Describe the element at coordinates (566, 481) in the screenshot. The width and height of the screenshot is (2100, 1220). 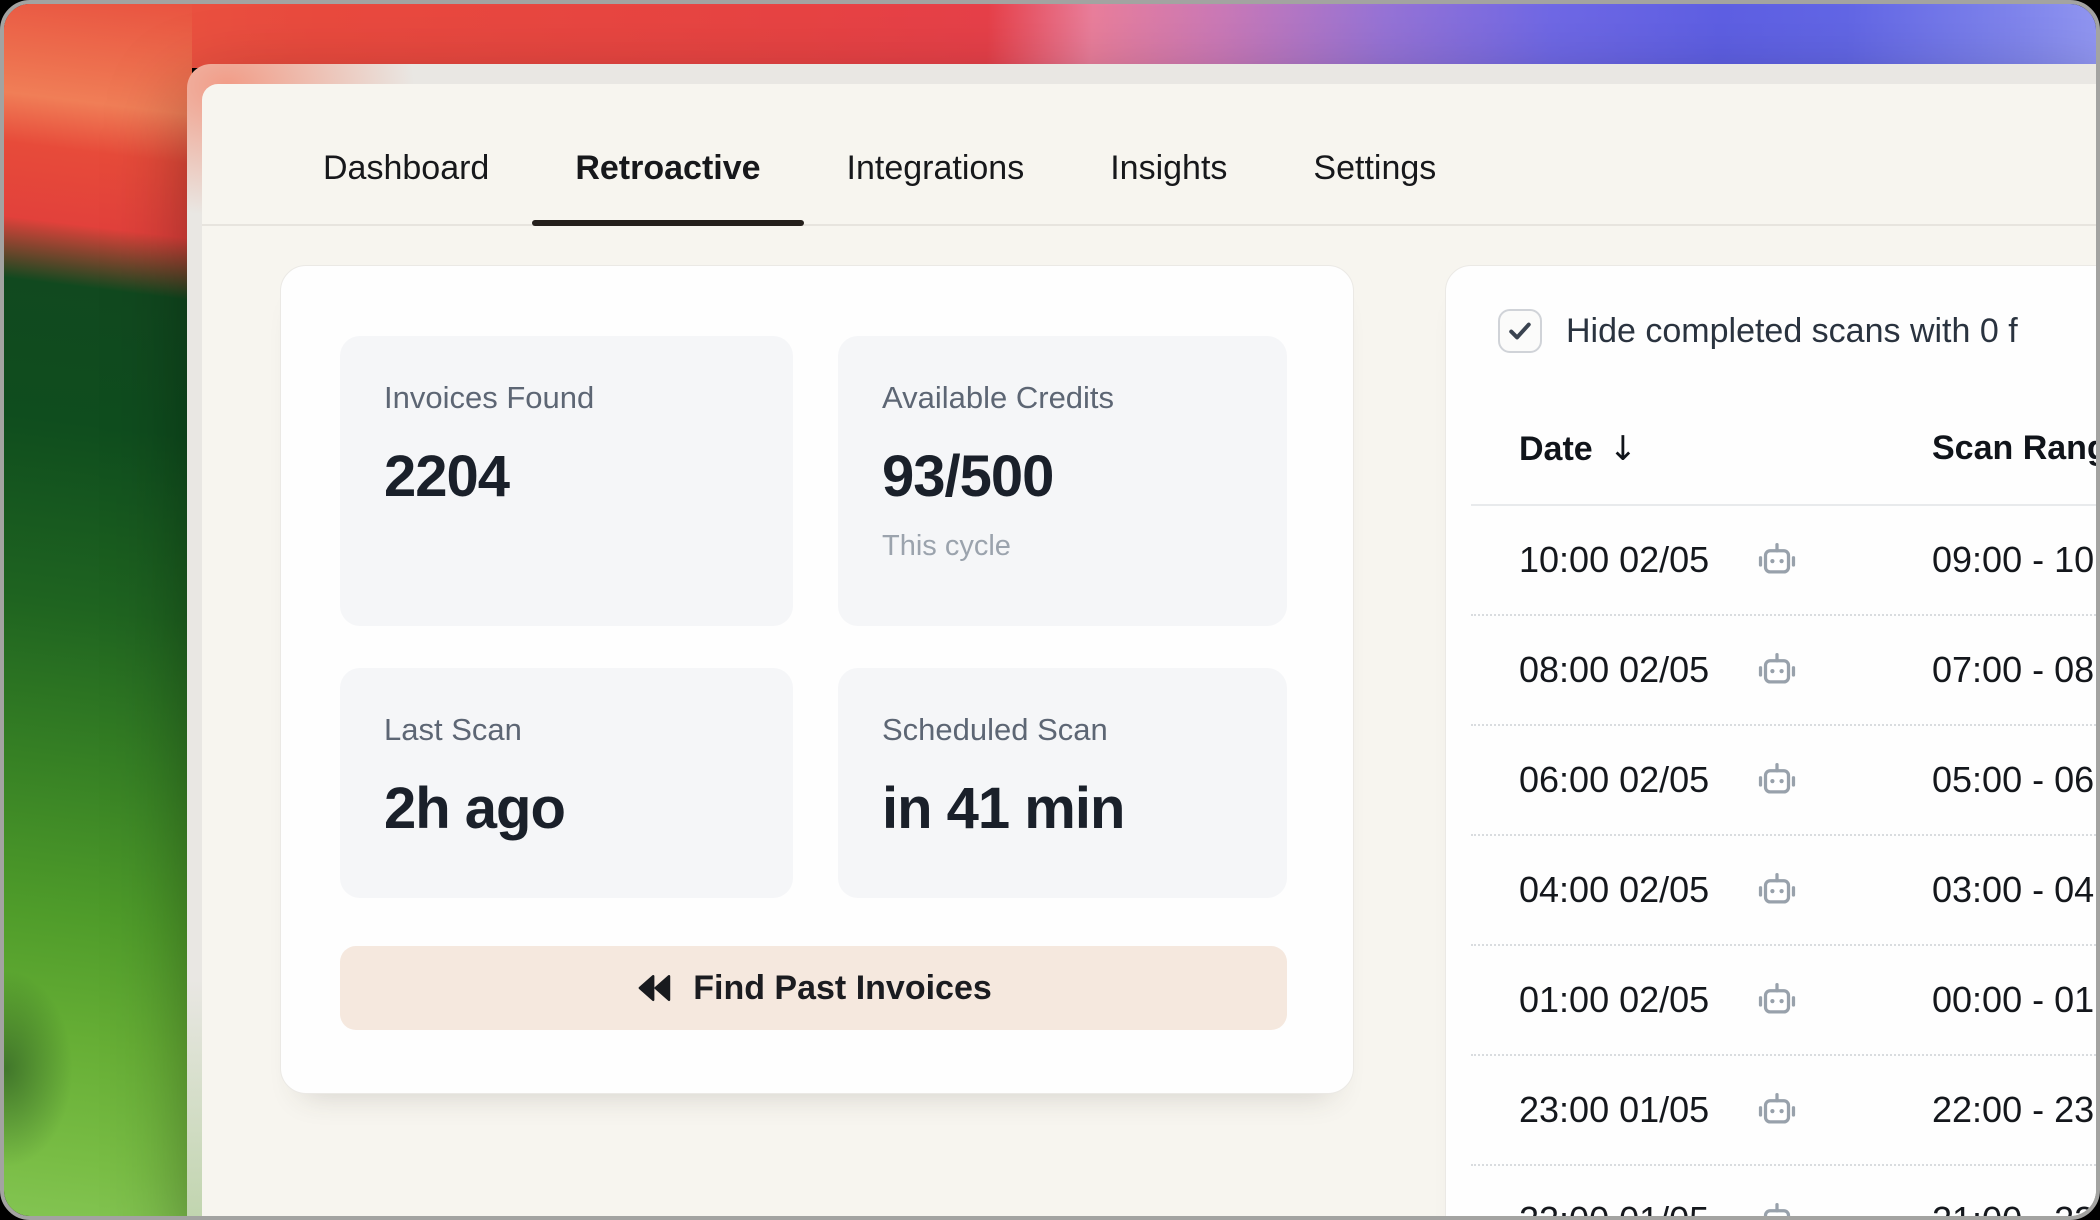
I see `stat-tile-invoices-found: Invoices Found 2204` at that location.